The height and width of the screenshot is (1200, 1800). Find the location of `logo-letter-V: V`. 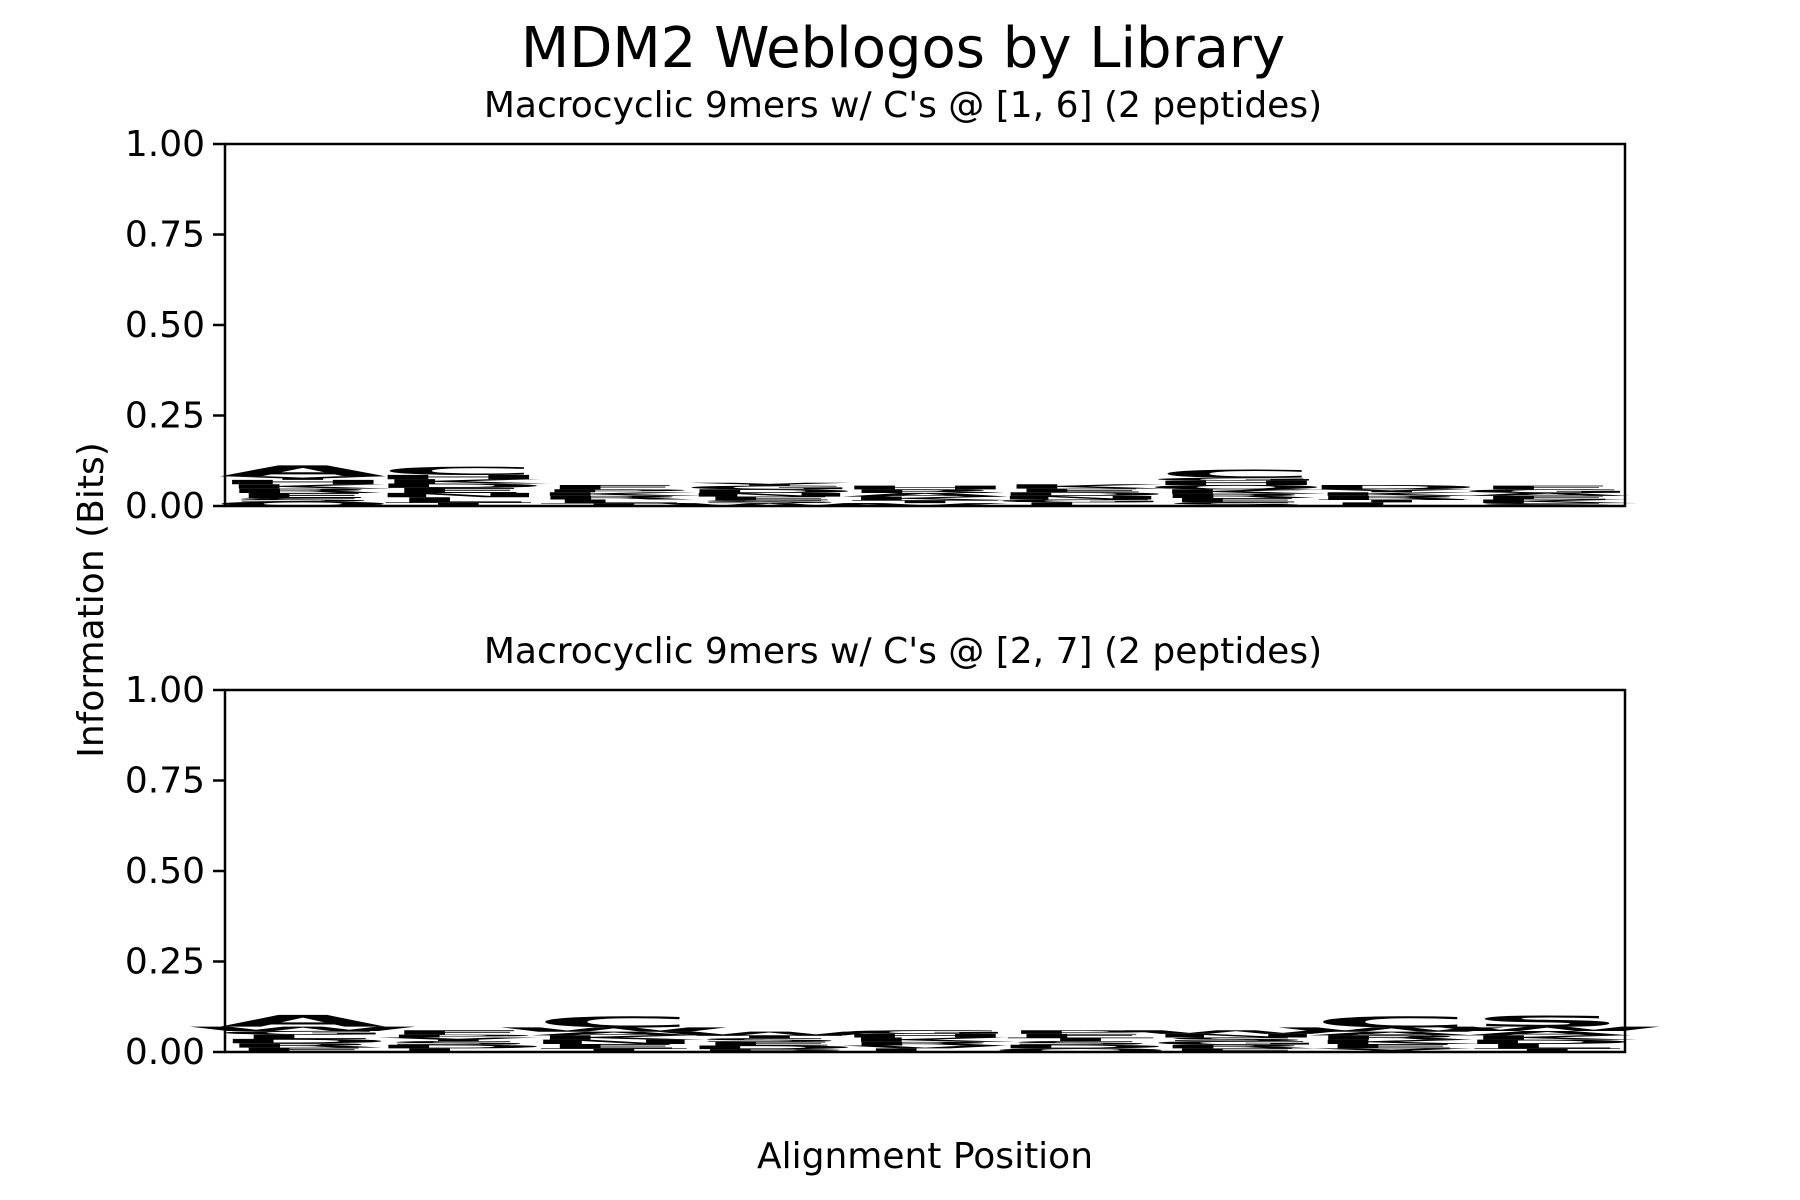

logo-letter-V: V is located at coordinates (925, 504).